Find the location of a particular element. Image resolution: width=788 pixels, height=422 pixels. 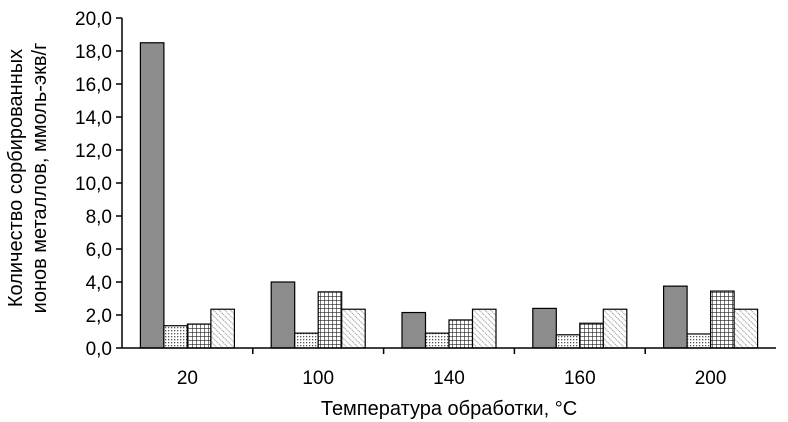

y-axis-title-line-1: Количество сорбированных is located at coordinates (16, 178).